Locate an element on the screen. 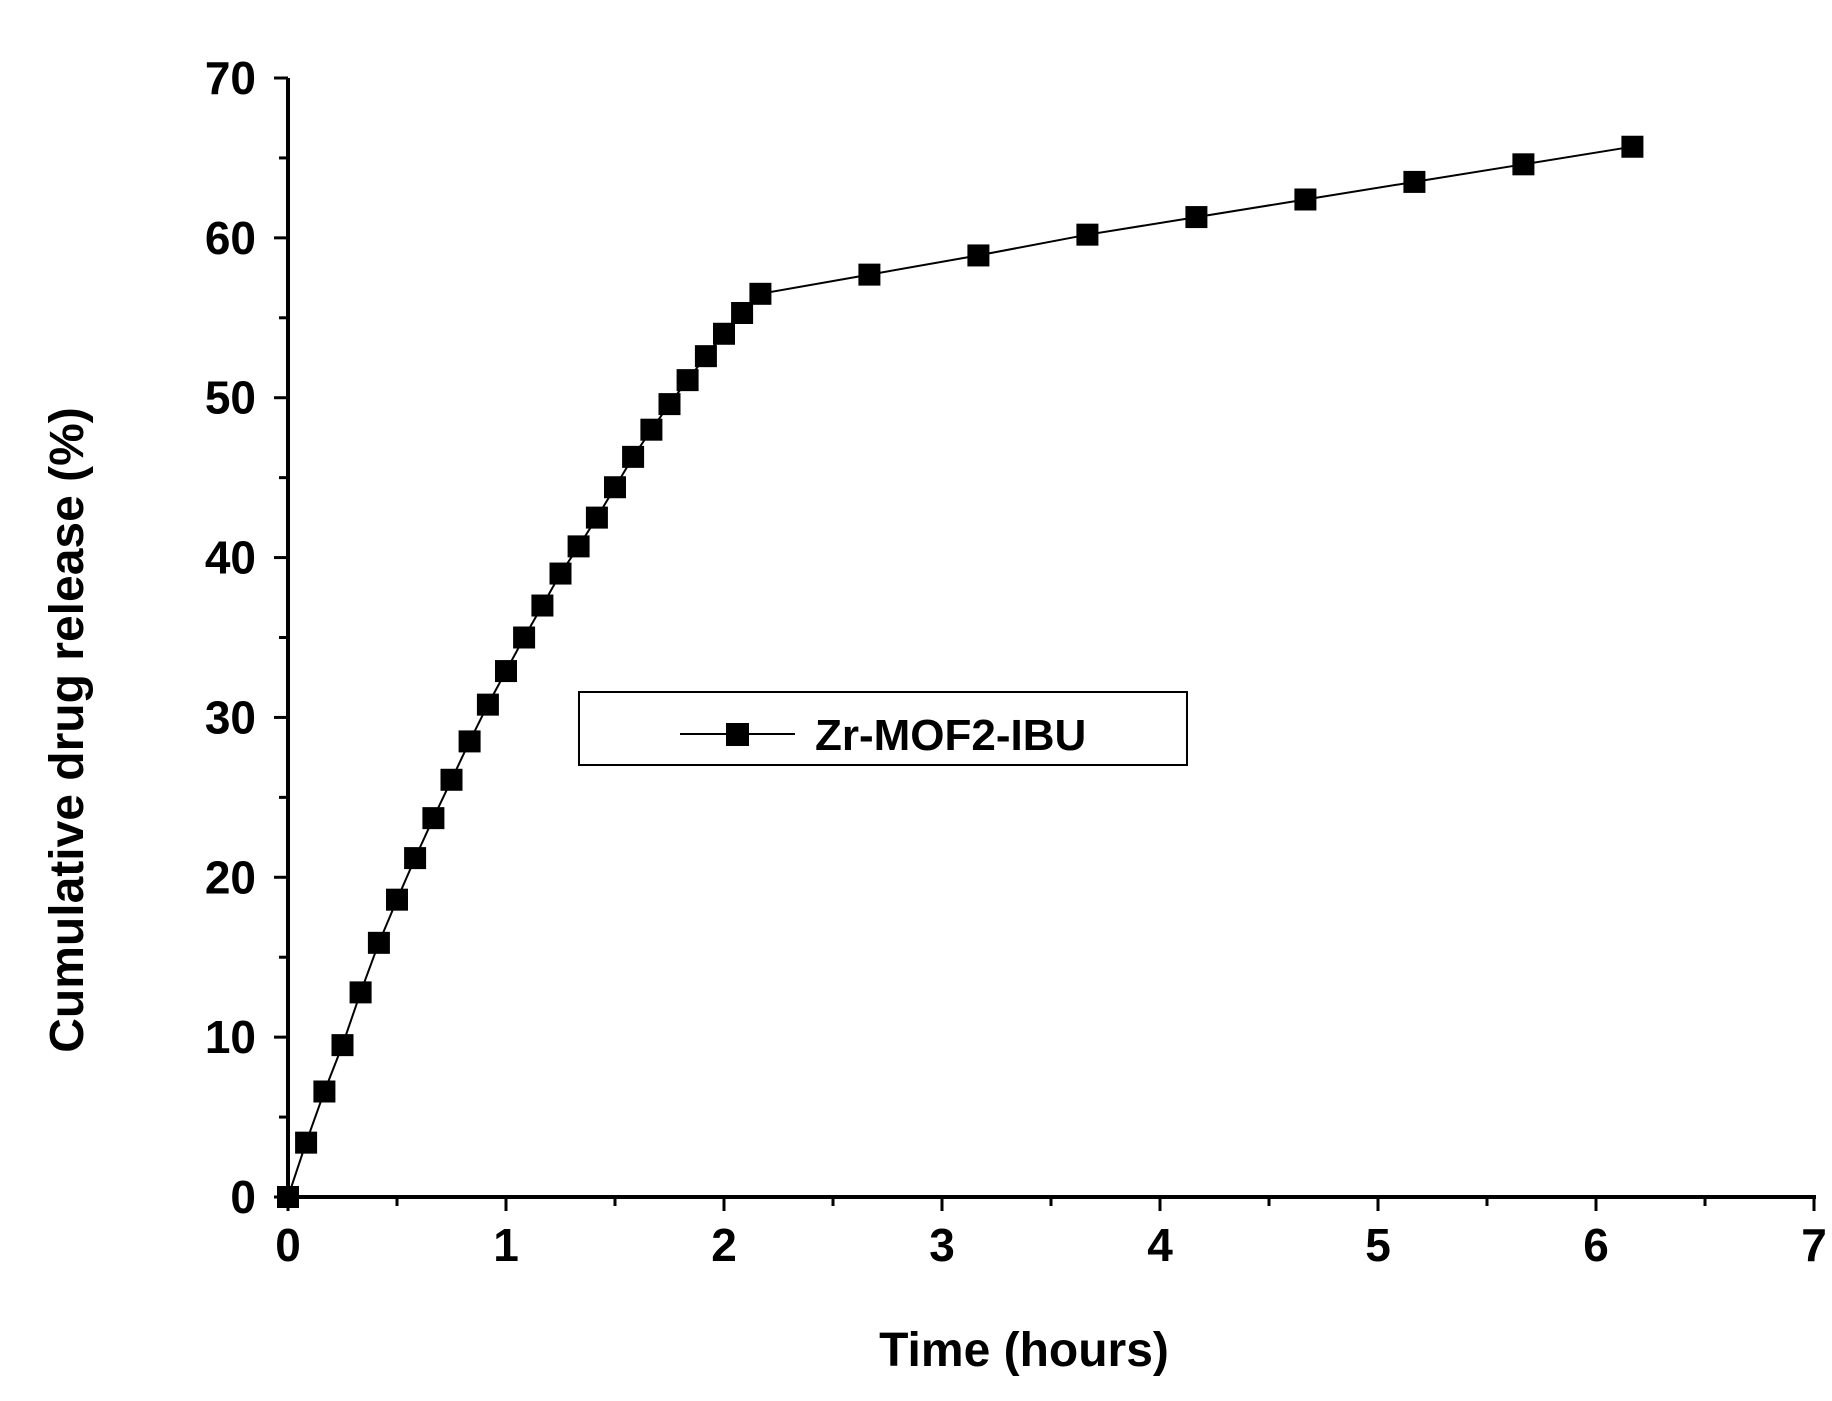  y-tick-label: 40 is located at coordinates (230, 558).